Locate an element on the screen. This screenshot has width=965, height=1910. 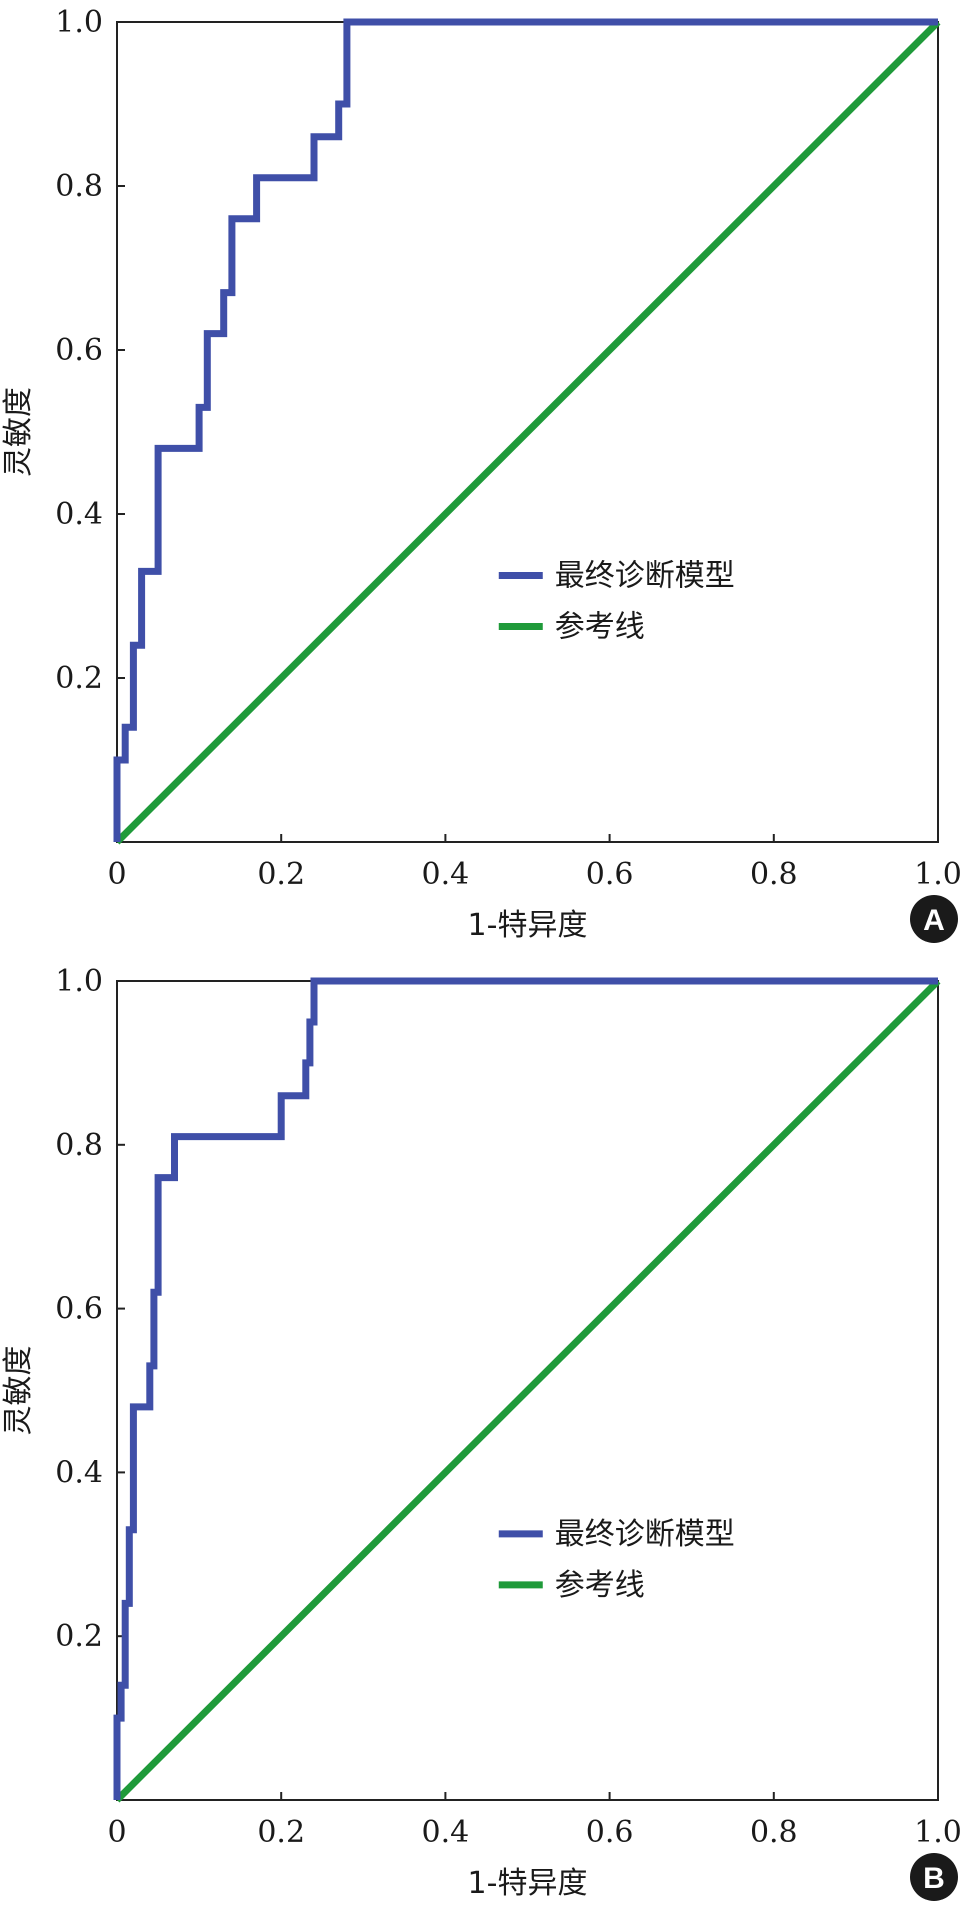
panel-badge-label: B is located at coordinates (934, 1878).